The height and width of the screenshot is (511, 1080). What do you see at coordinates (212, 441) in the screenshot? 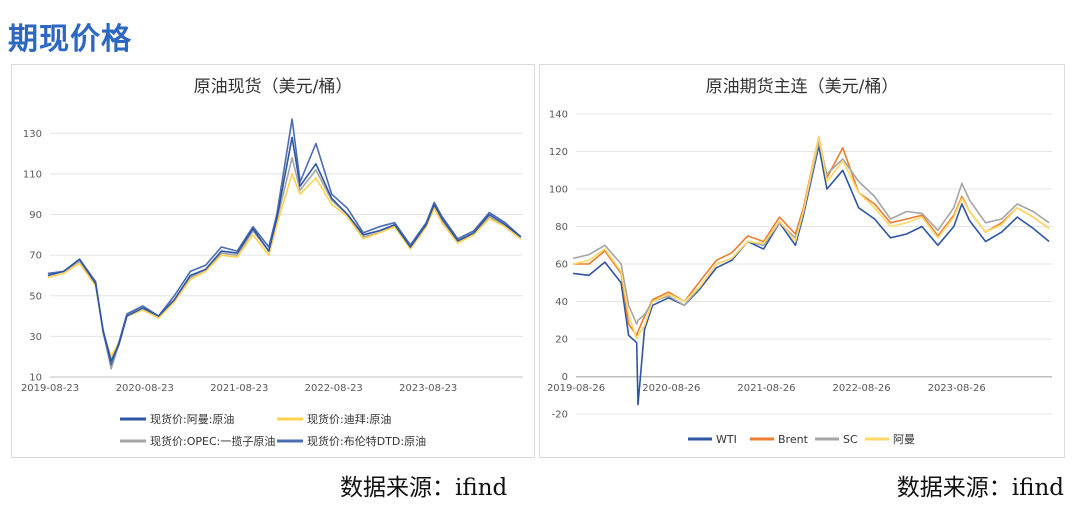
I see `legend-label: 现货价:OPEC:一揽子原油` at bounding box center [212, 441].